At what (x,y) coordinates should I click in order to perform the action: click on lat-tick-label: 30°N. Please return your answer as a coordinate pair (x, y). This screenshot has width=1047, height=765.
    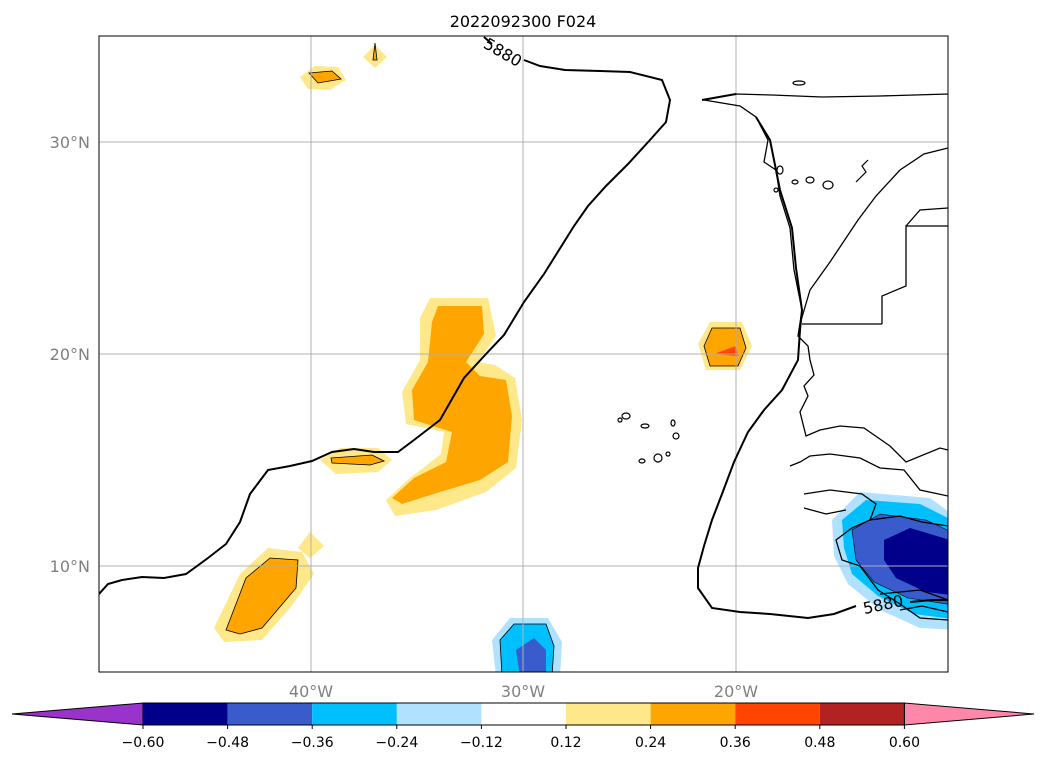
    Looking at the image, I should click on (70, 142).